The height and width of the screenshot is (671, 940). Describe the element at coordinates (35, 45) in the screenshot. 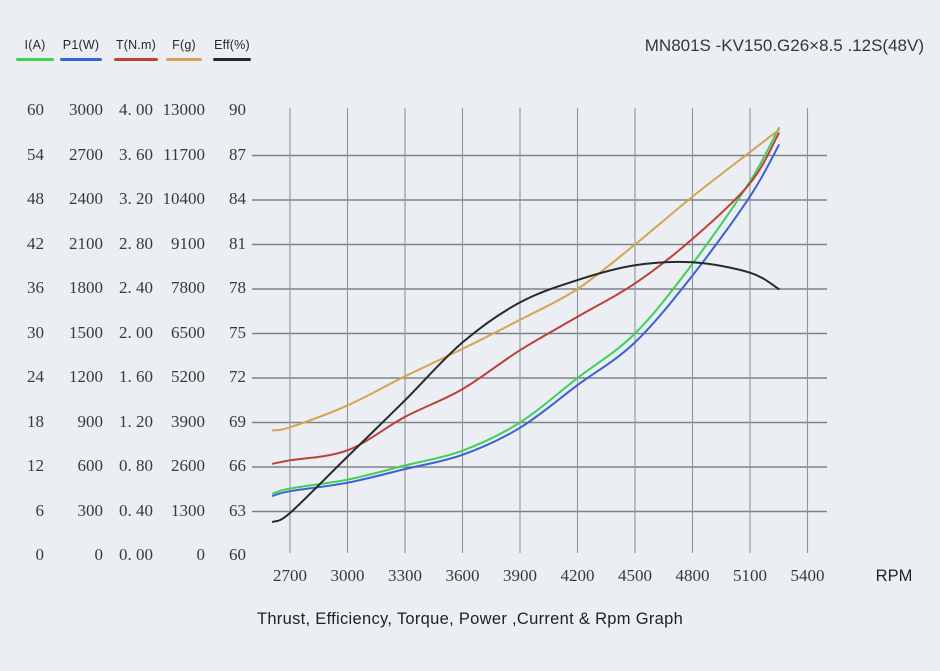

I see `legend-label: I(A)` at that location.